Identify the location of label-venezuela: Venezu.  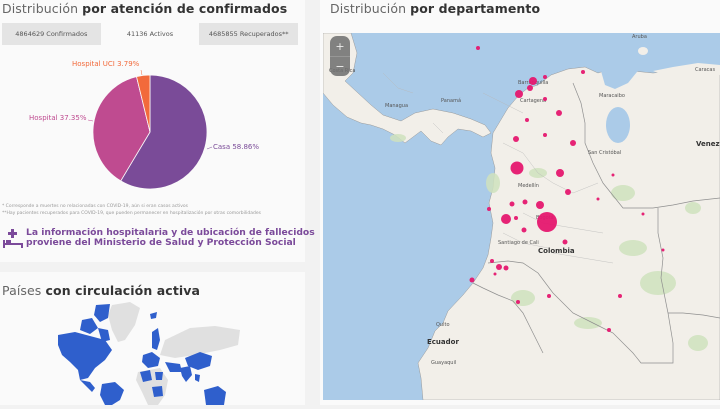
(708, 144).